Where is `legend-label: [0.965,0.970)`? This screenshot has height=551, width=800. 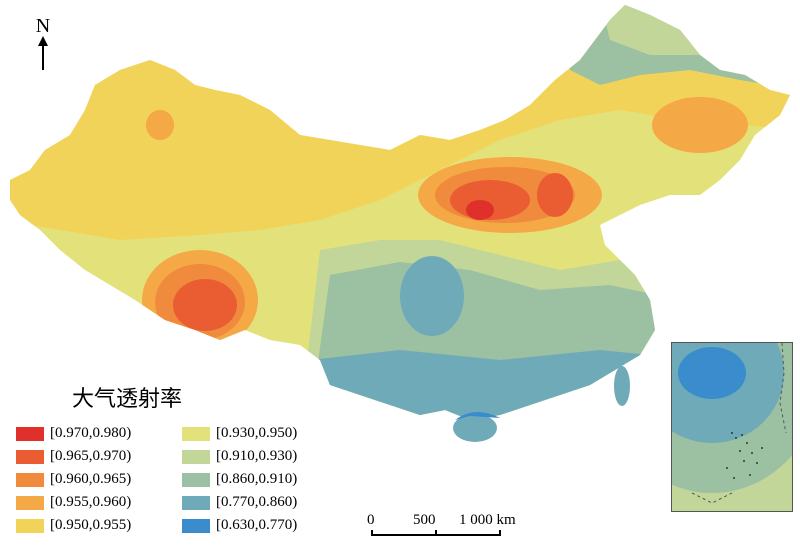 legend-label: [0.965,0.970) is located at coordinates (91, 456).